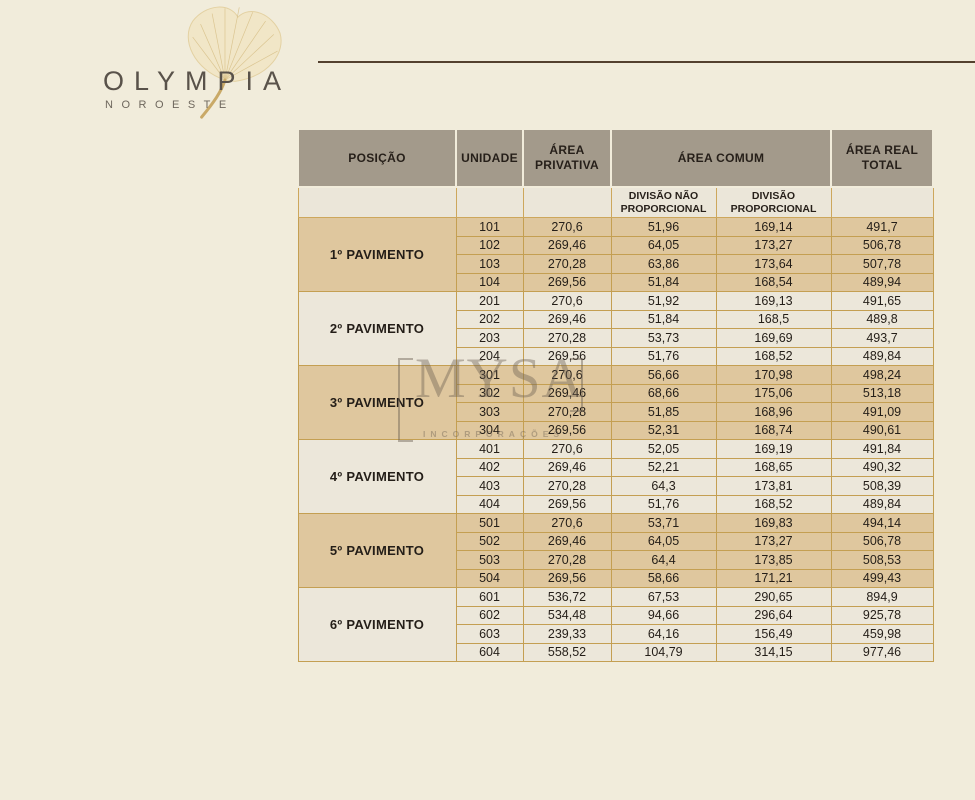 Image resolution: width=975 pixels, height=800 pixels. I want to click on area-real-total-cell: 490,32, so click(882, 467).